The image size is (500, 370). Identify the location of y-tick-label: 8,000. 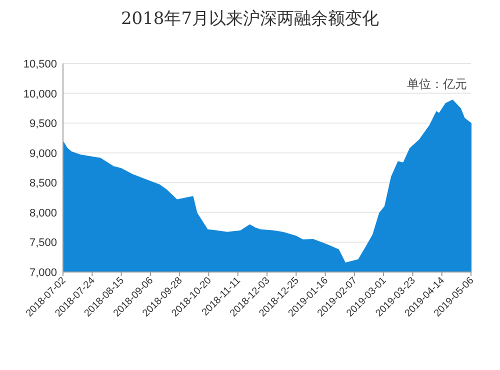
(43, 213).